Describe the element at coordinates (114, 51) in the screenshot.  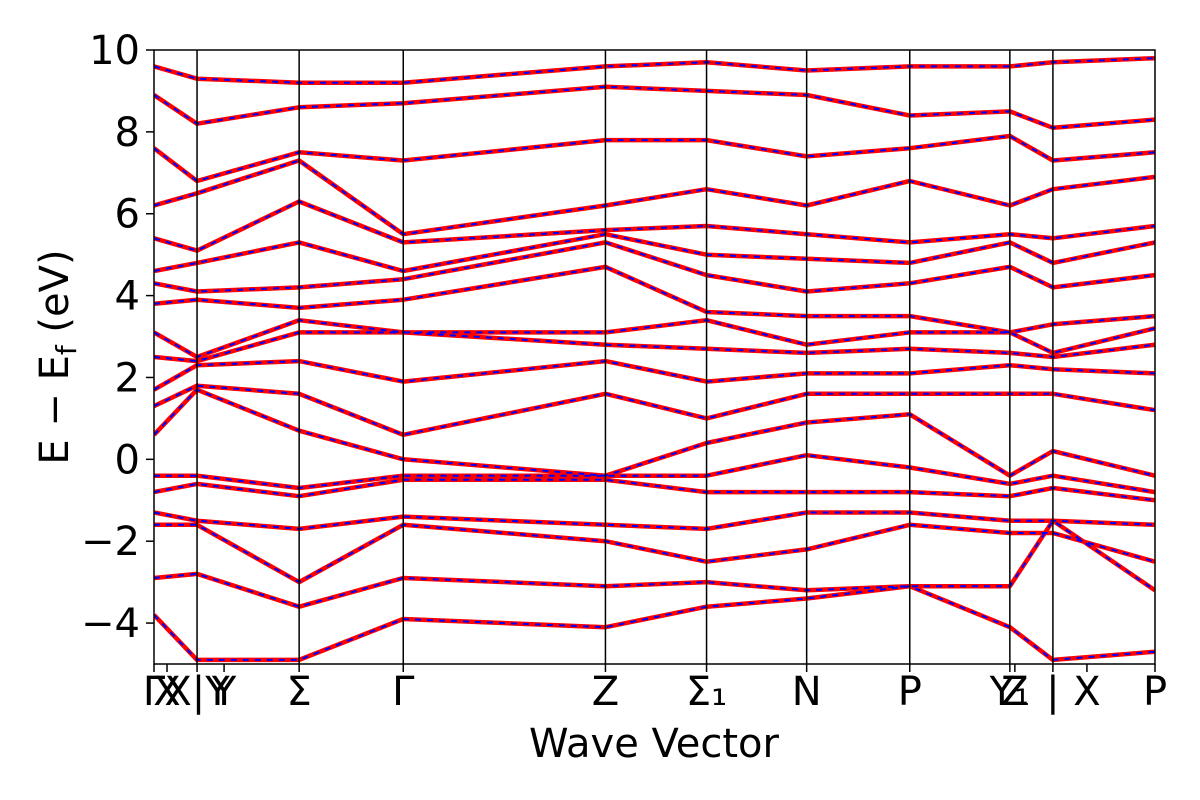
I see `y-tick-label: 10` at that location.